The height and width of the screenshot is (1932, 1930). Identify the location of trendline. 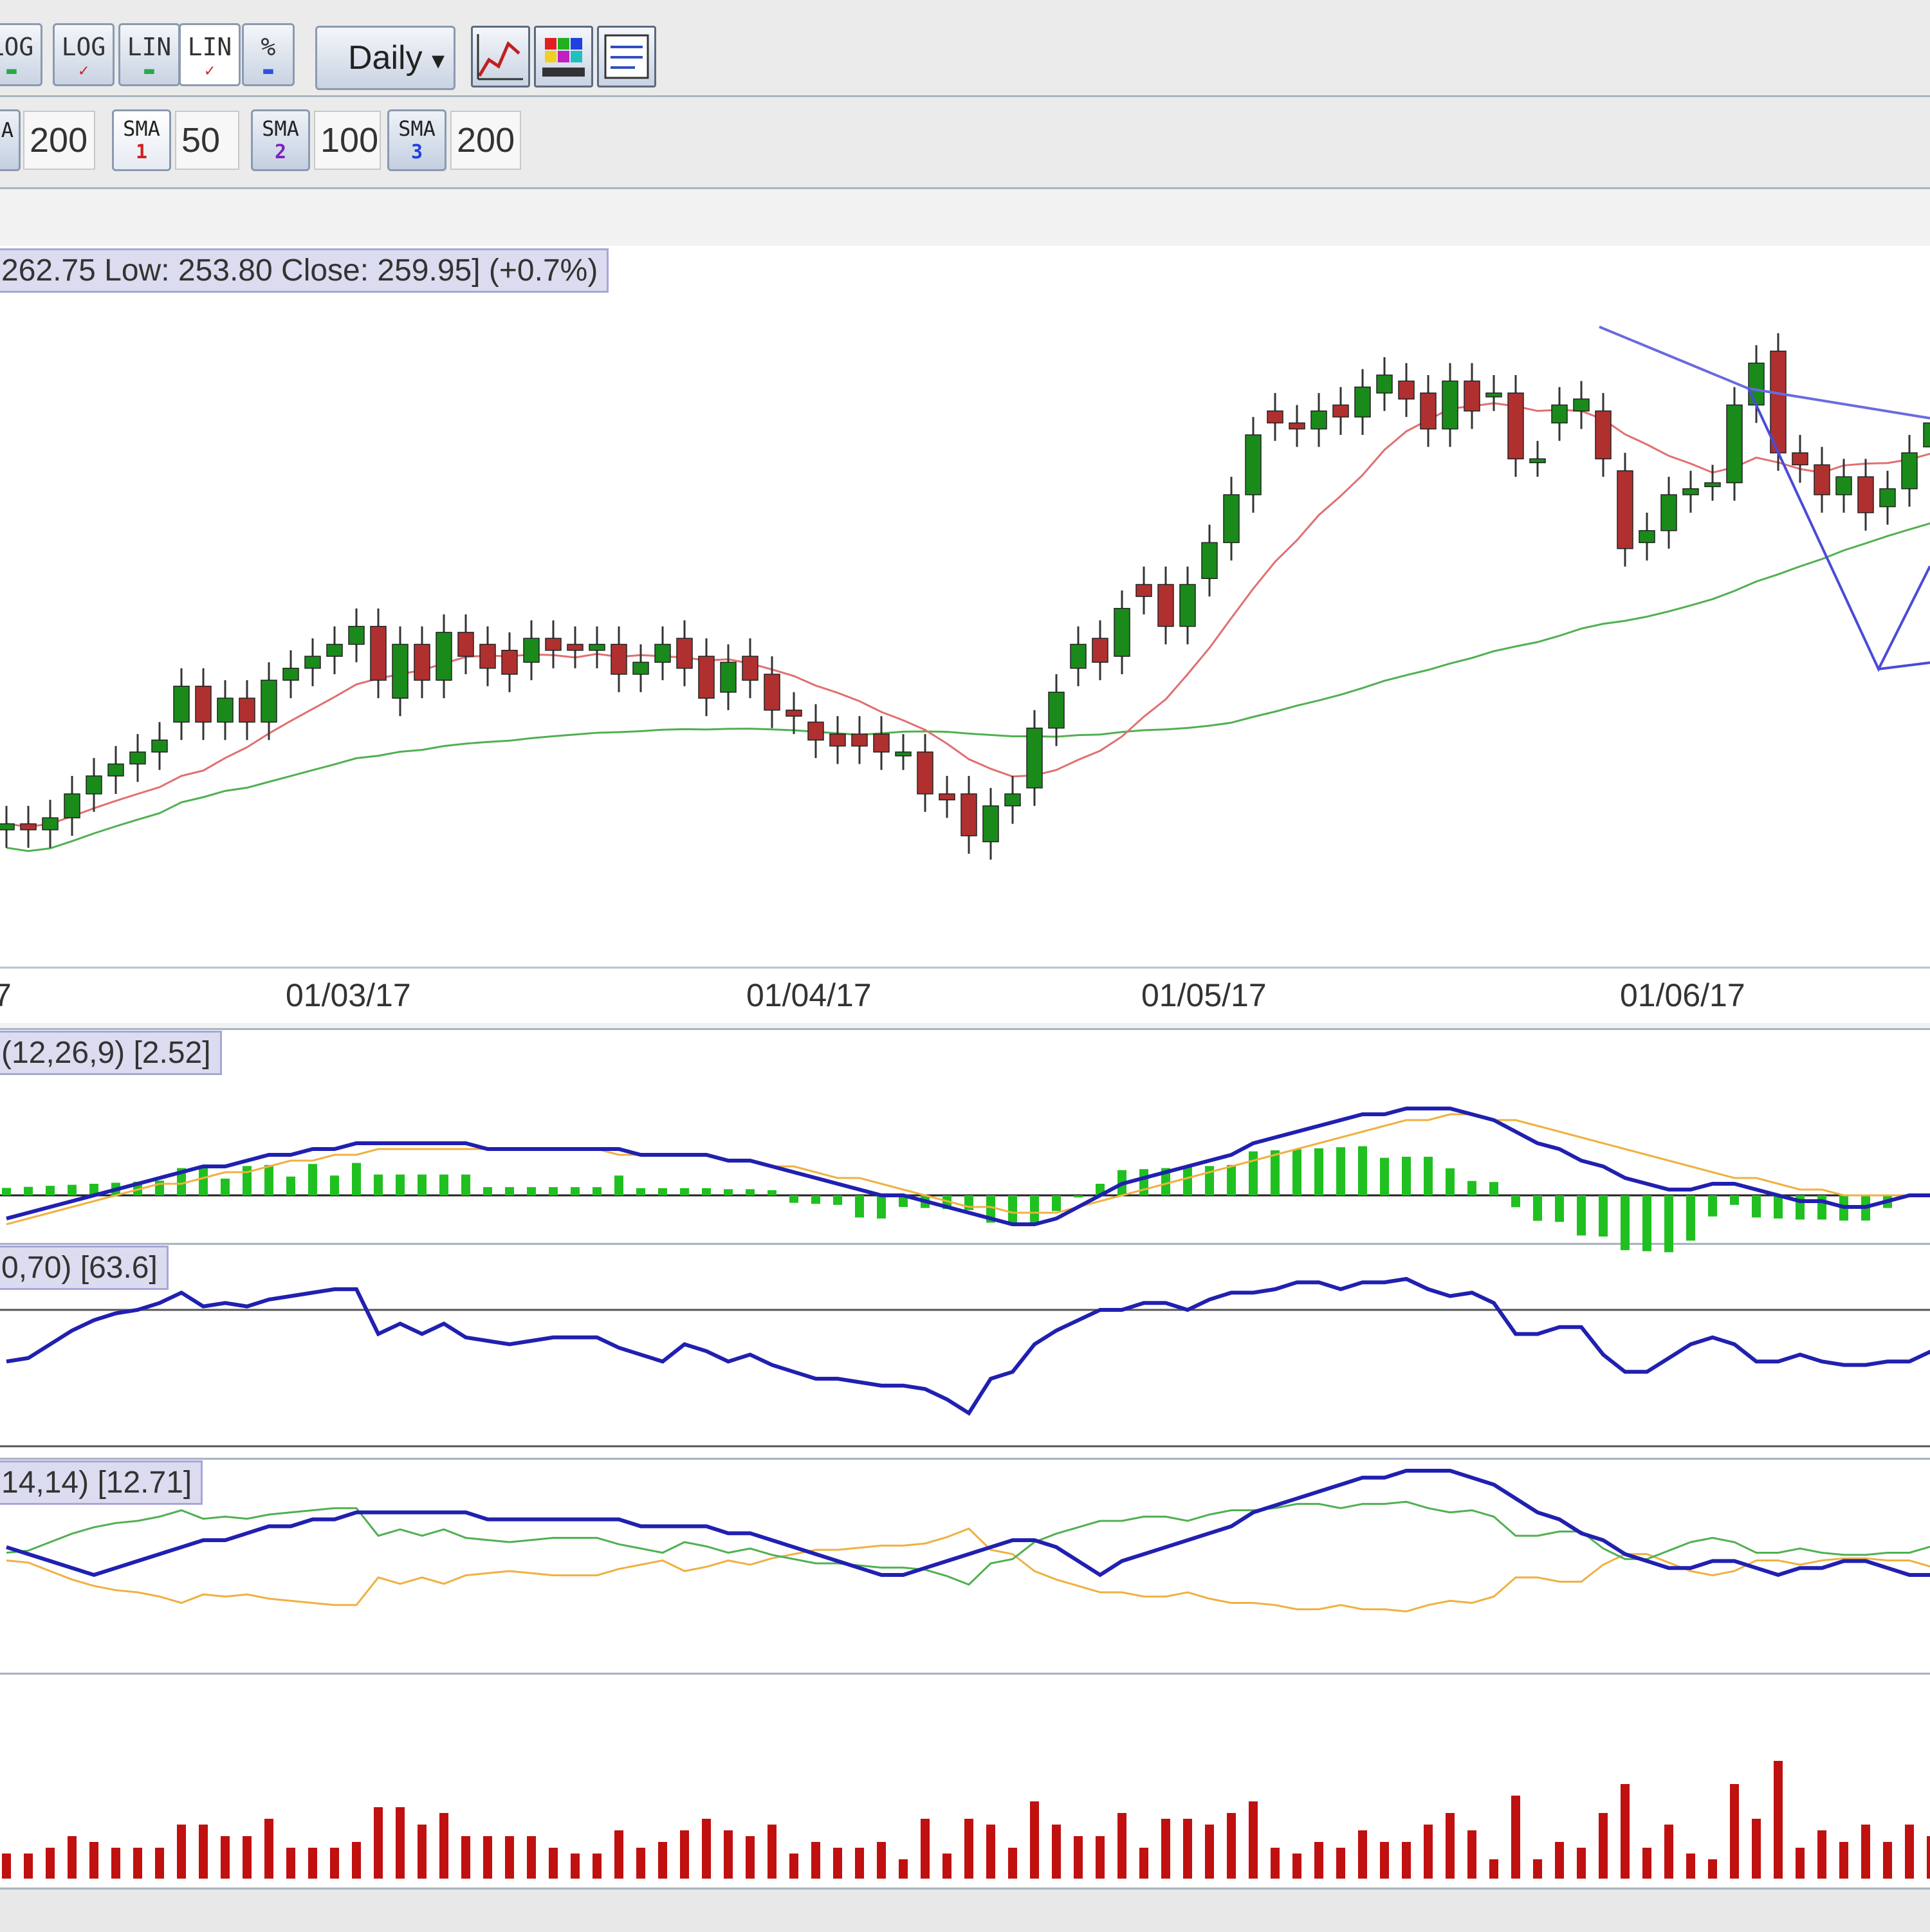
(1764, 372).